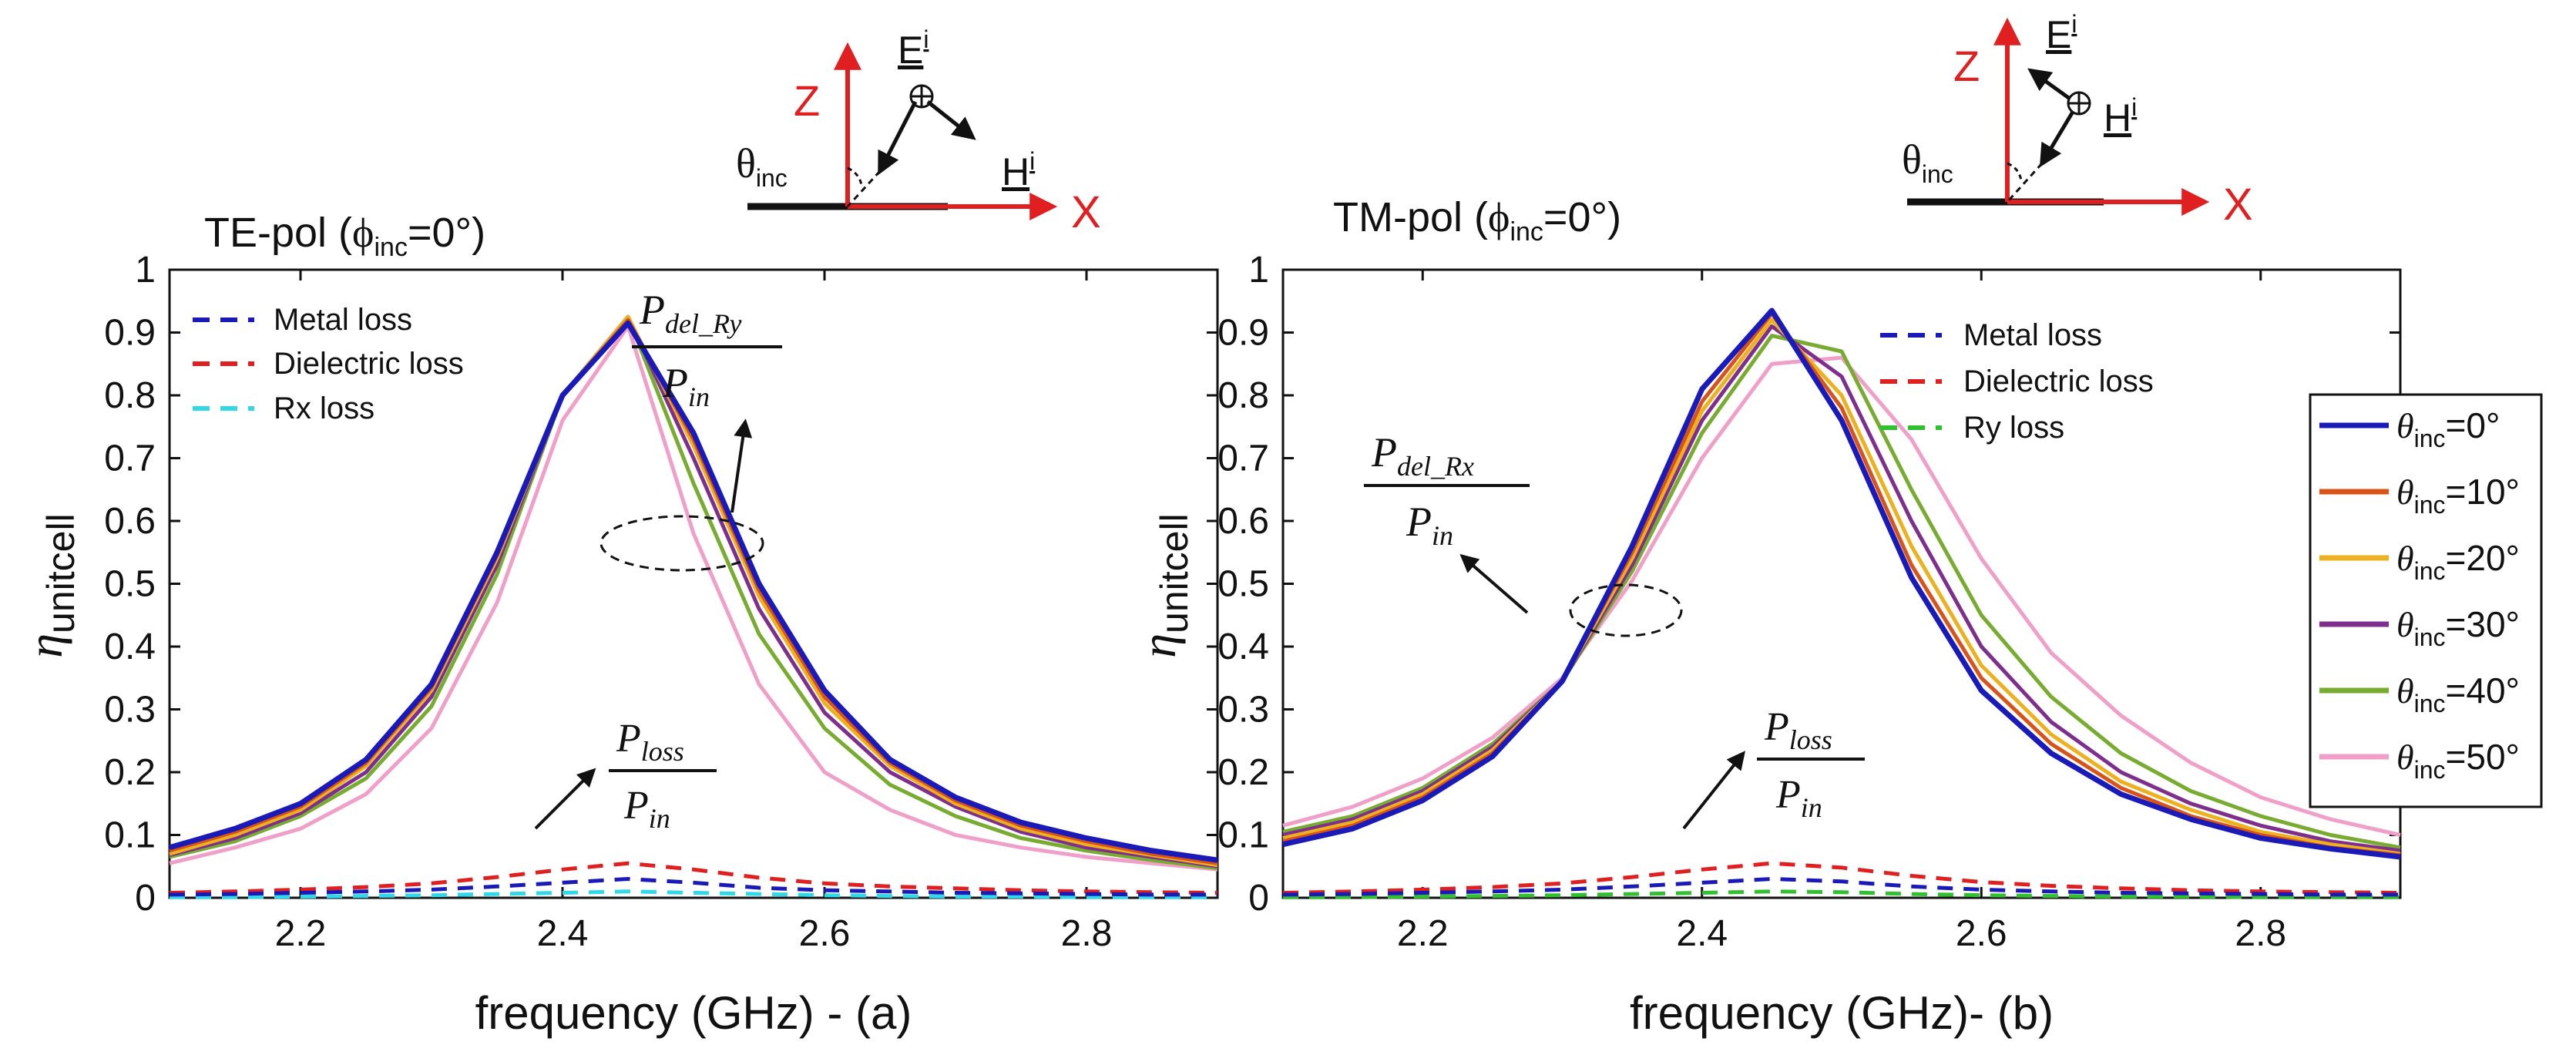 This screenshot has height=1055, width=2576. What do you see at coordinates (2238, 205) in the screenshot?
I see `panel-b-x-label: X` at bounding box center [2238, 205].